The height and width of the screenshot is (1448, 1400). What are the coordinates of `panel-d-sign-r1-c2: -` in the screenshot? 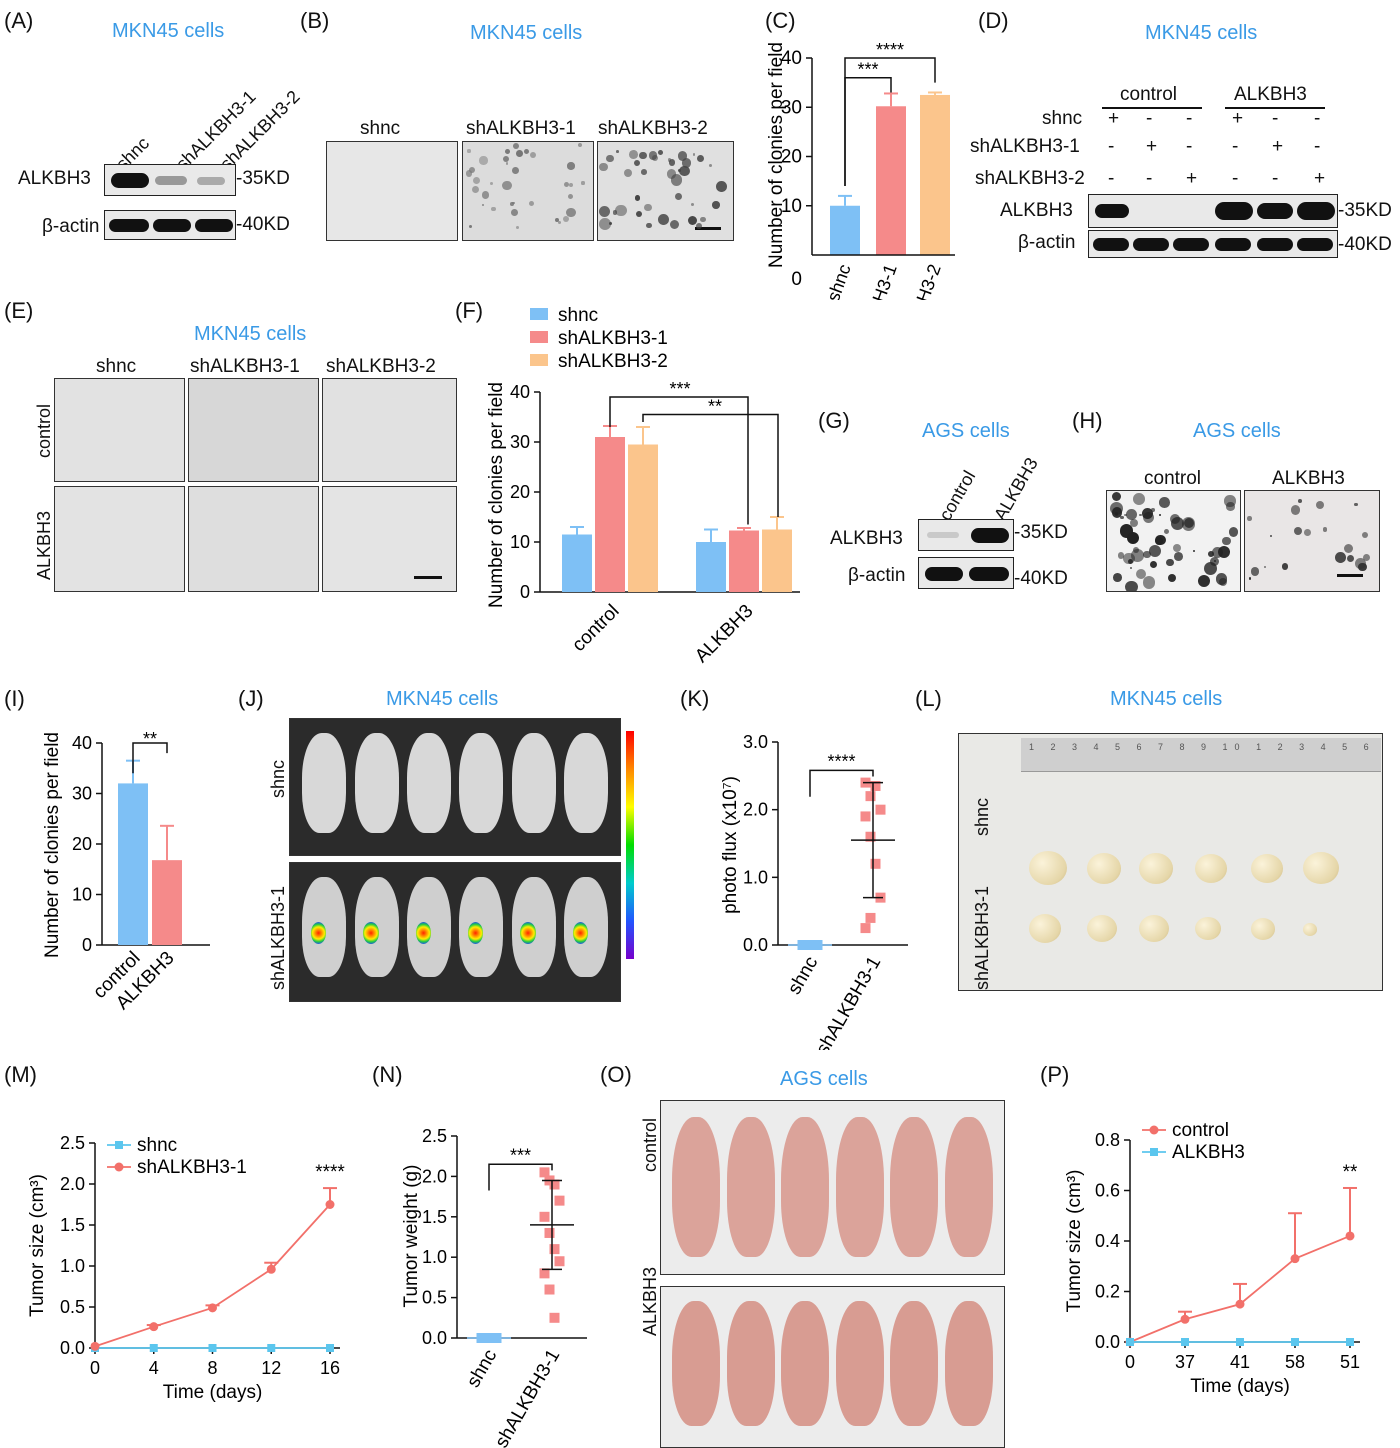 It's located at (1149, 118).